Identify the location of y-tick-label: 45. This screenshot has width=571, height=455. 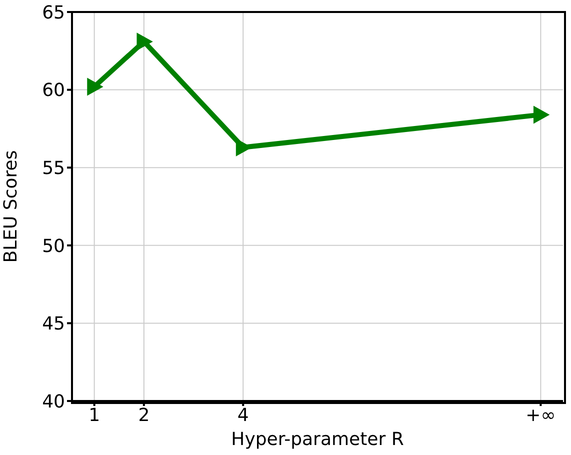
(53, 324).